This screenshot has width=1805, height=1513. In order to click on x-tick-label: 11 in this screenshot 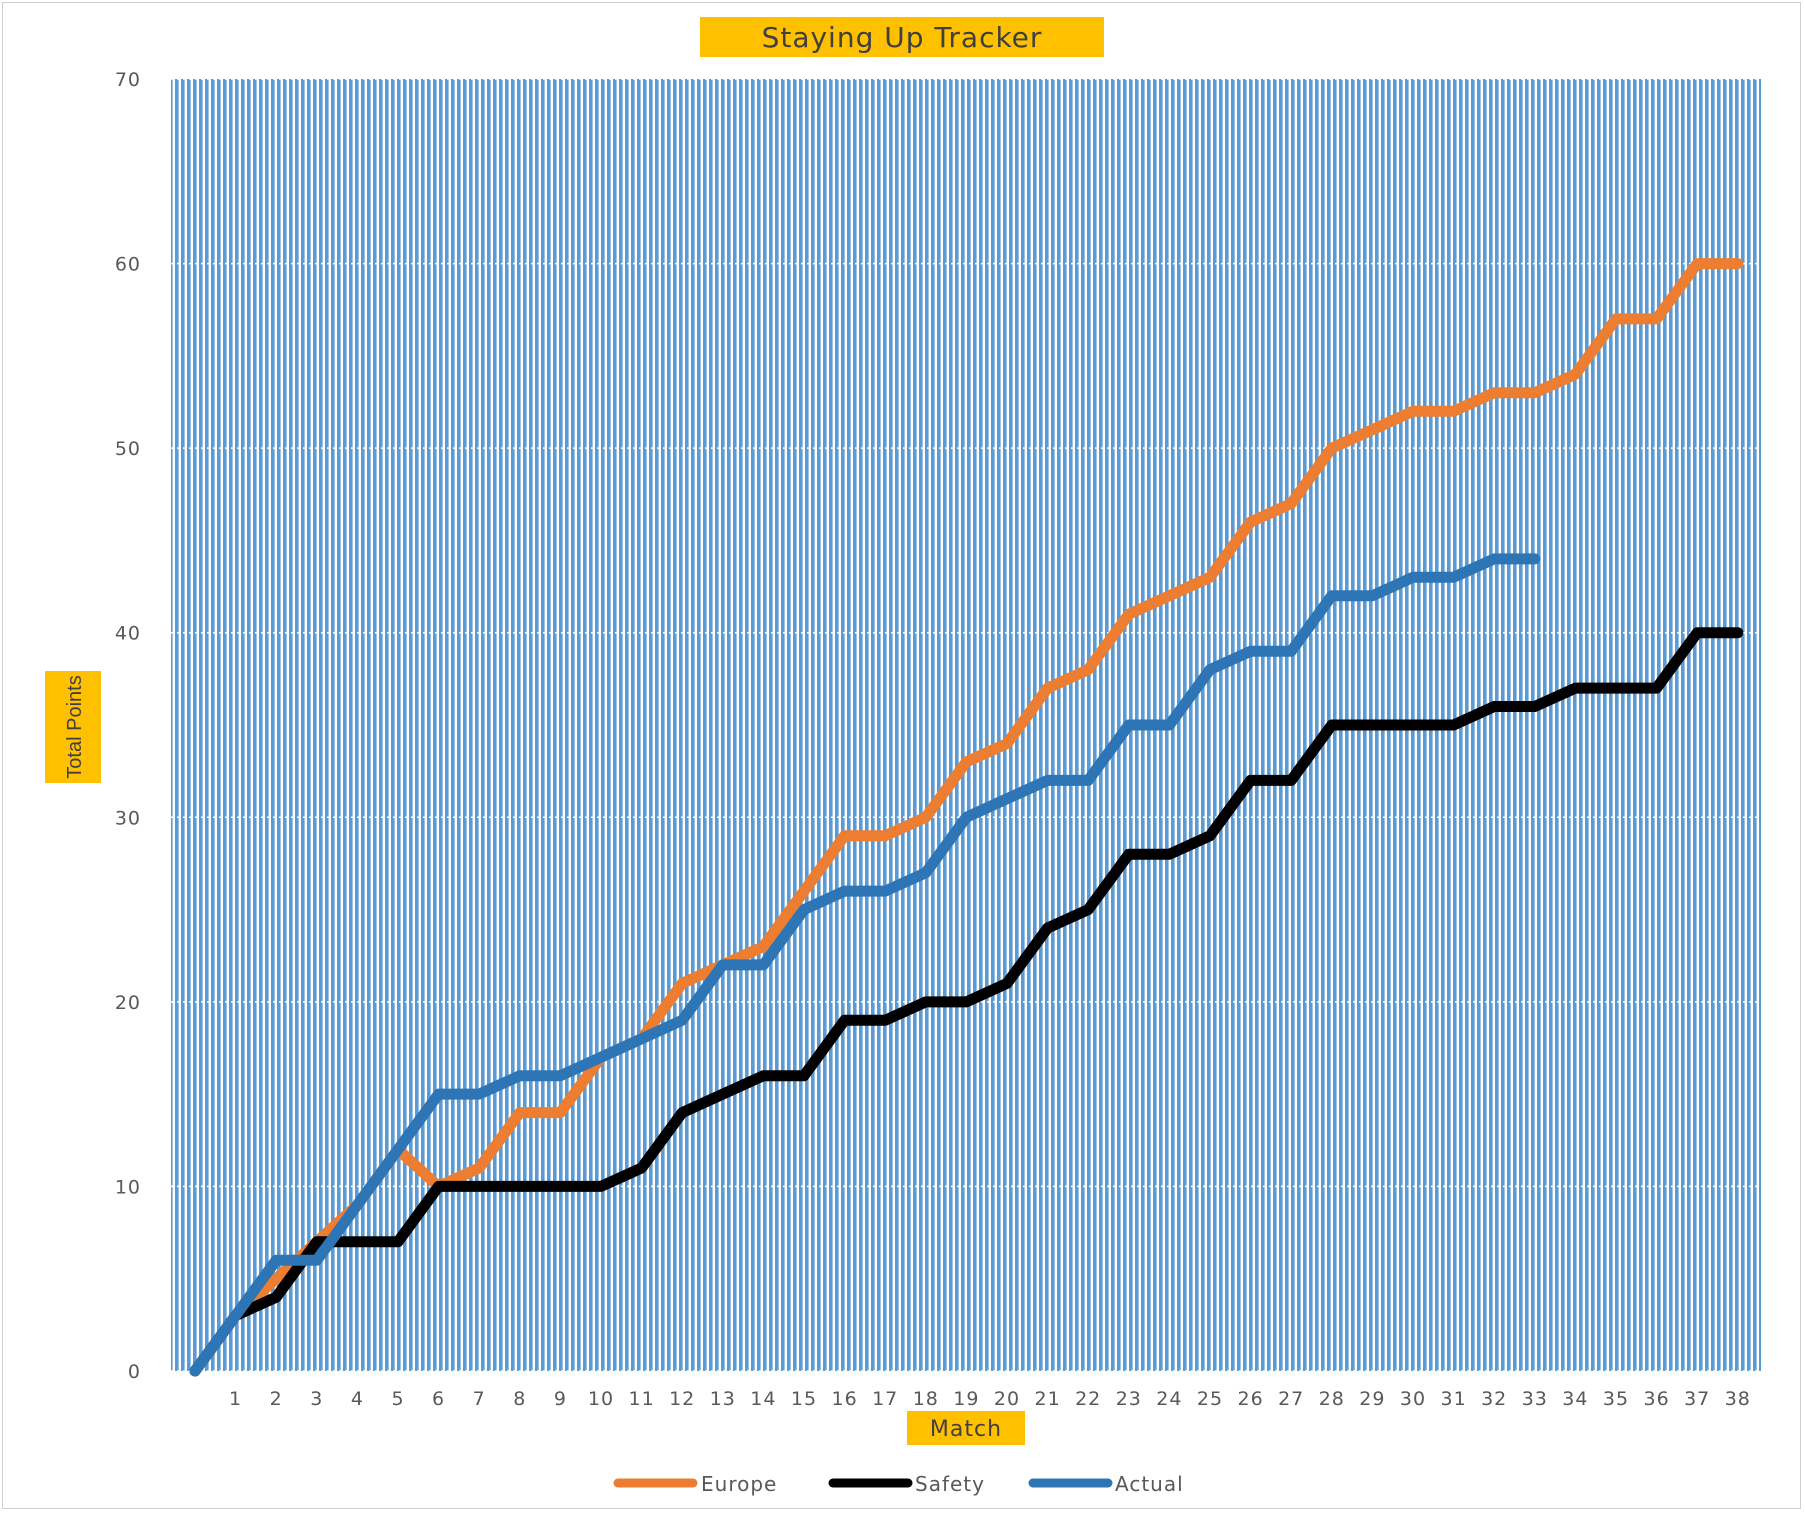, I will do `click(642, 1399)`.